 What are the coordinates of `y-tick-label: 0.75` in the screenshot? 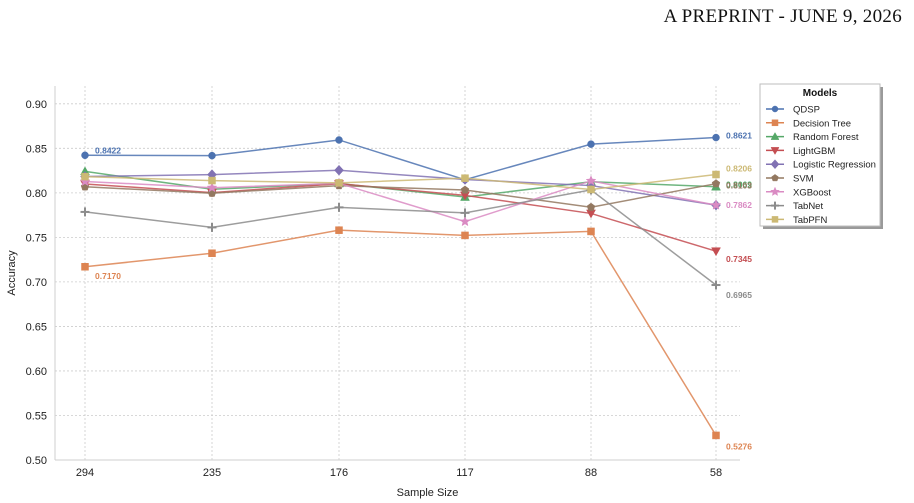 It's located at (36, 238).